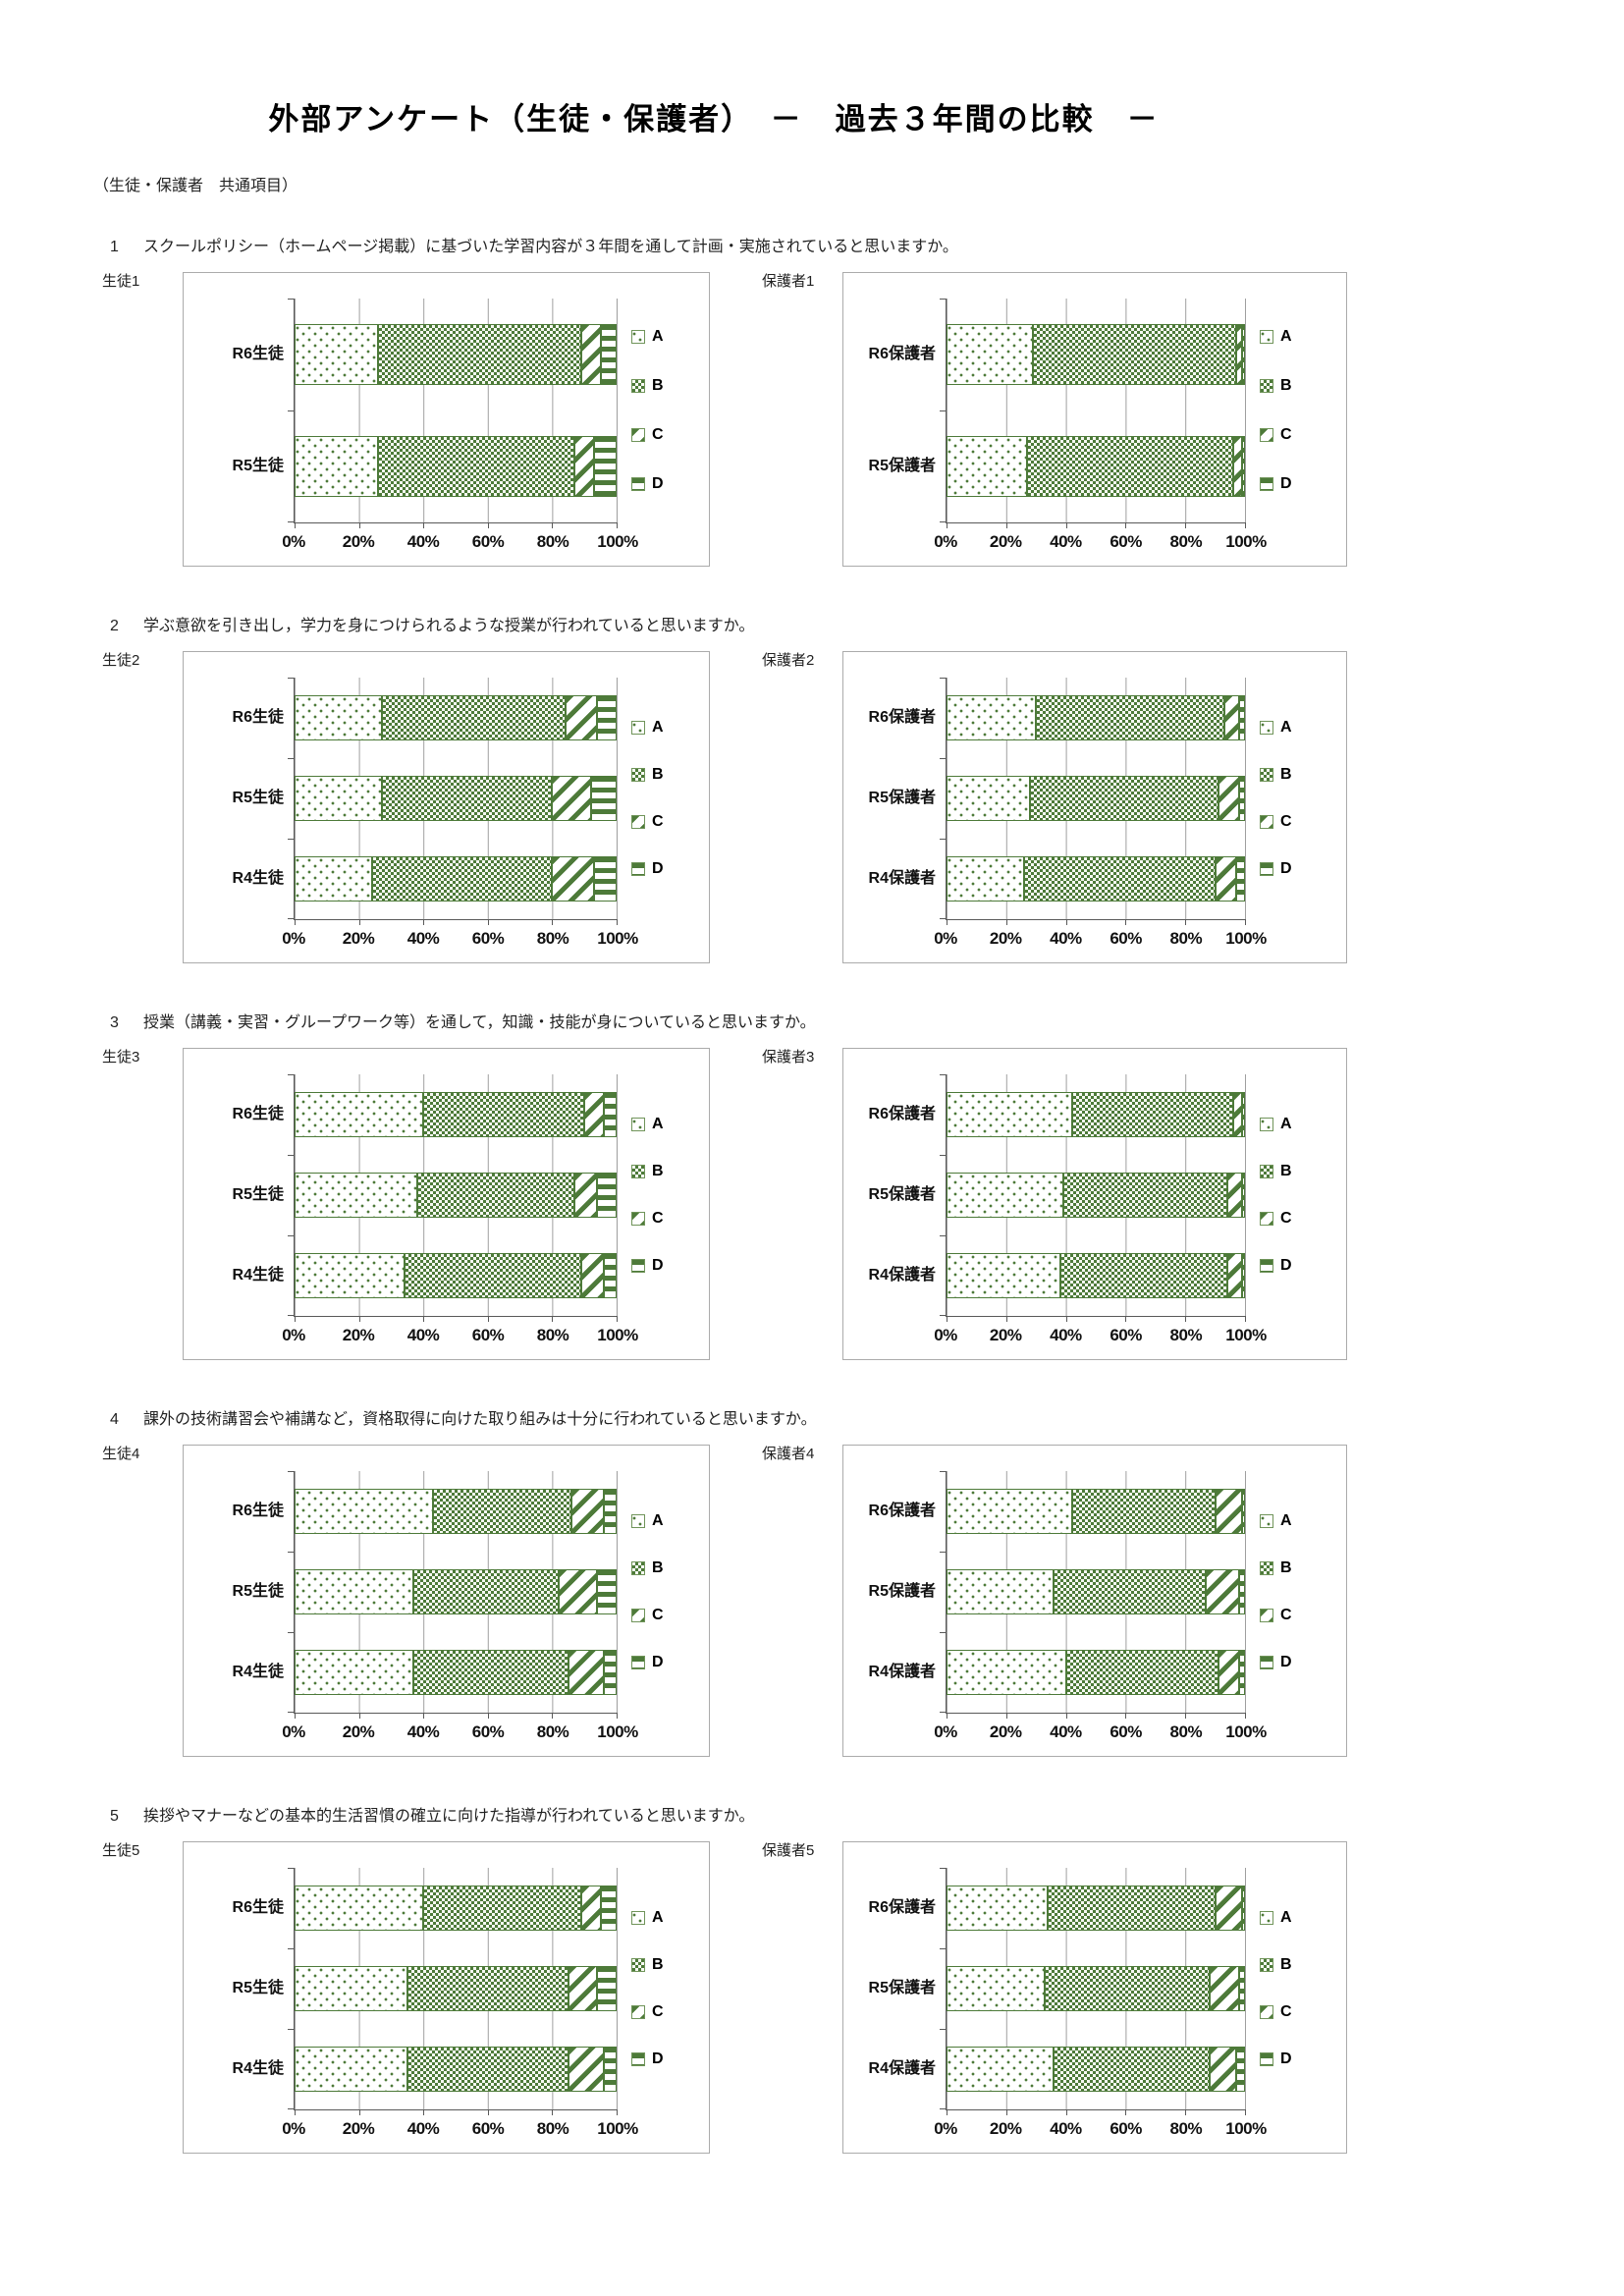  I want to click on category-labels: R6保護者 R5保護者 R4保護者, so click(894, 1988).